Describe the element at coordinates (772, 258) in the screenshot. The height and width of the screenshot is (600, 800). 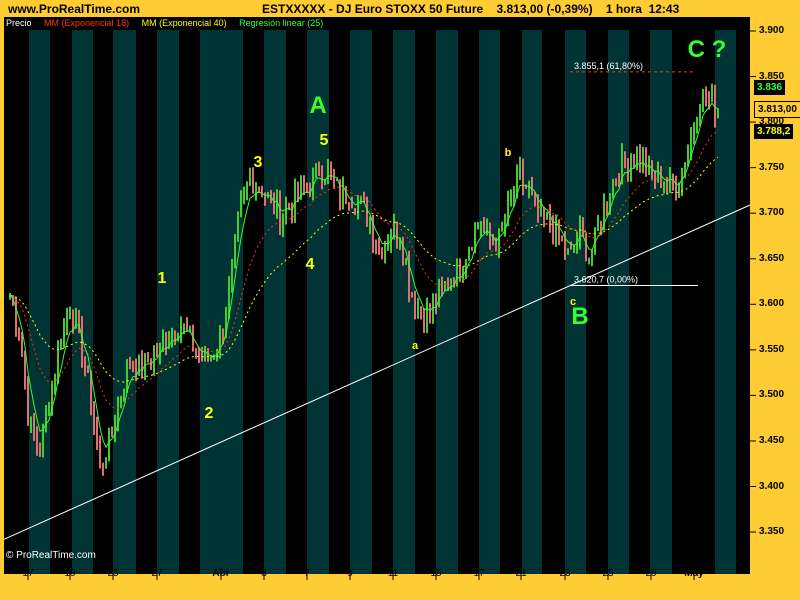
I see `y-tick-label: 3.650` at that location.